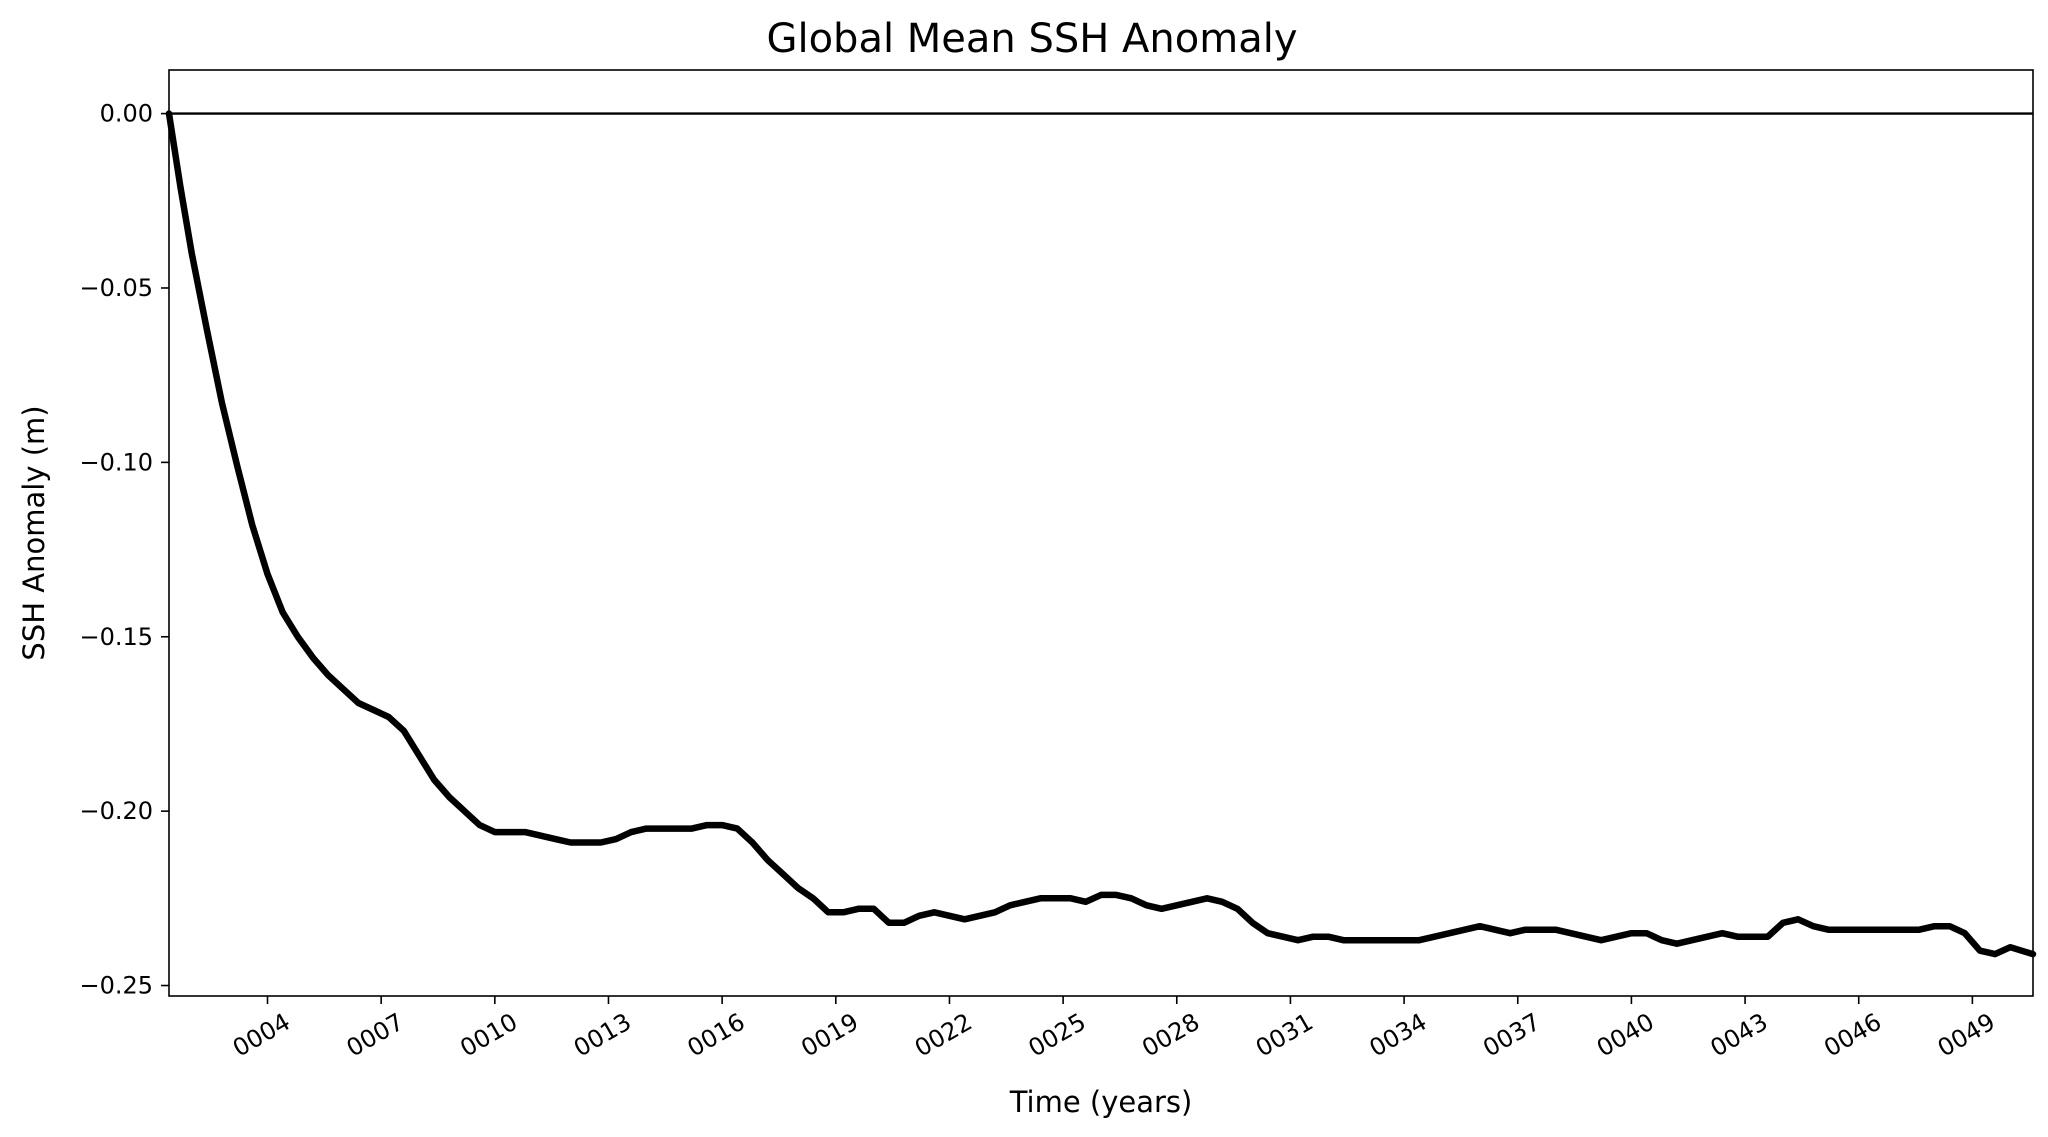  I want to click on y-axis-label: SSH Anomaly (m), so click(34, 532).